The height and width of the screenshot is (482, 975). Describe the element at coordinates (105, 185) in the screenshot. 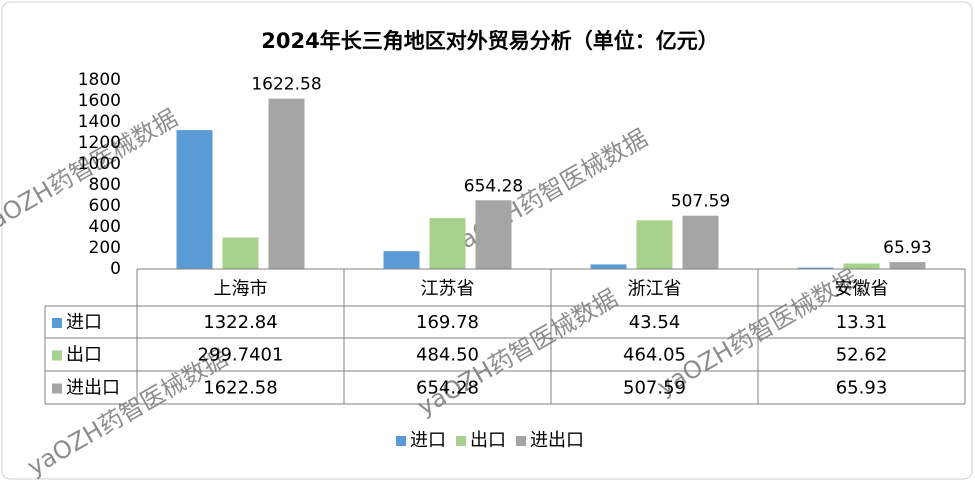

I see `y-tick-label: 800` at that location.